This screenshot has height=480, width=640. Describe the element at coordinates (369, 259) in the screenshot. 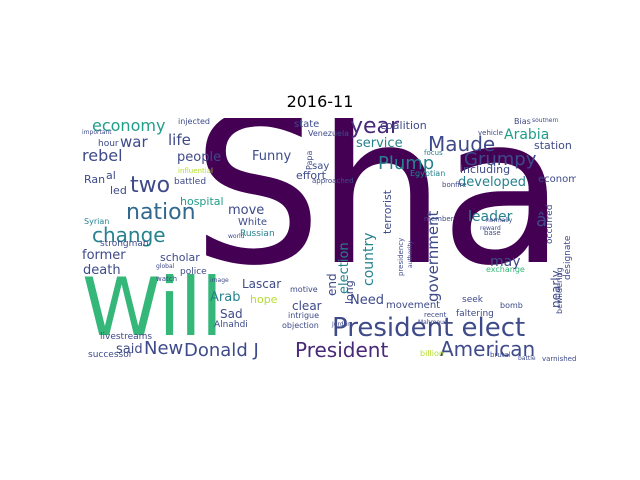

I see `word-country: country` at that location.